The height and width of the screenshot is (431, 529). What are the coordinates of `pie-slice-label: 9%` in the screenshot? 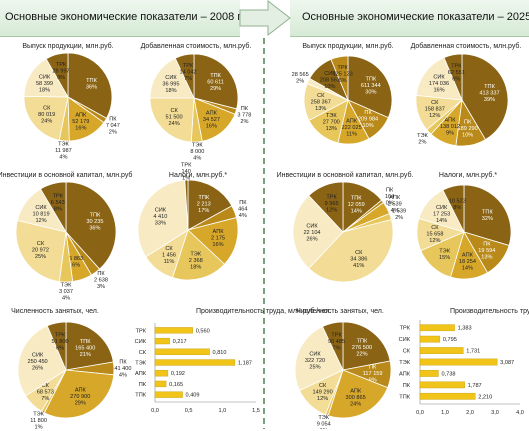 It's located at (61, 78).